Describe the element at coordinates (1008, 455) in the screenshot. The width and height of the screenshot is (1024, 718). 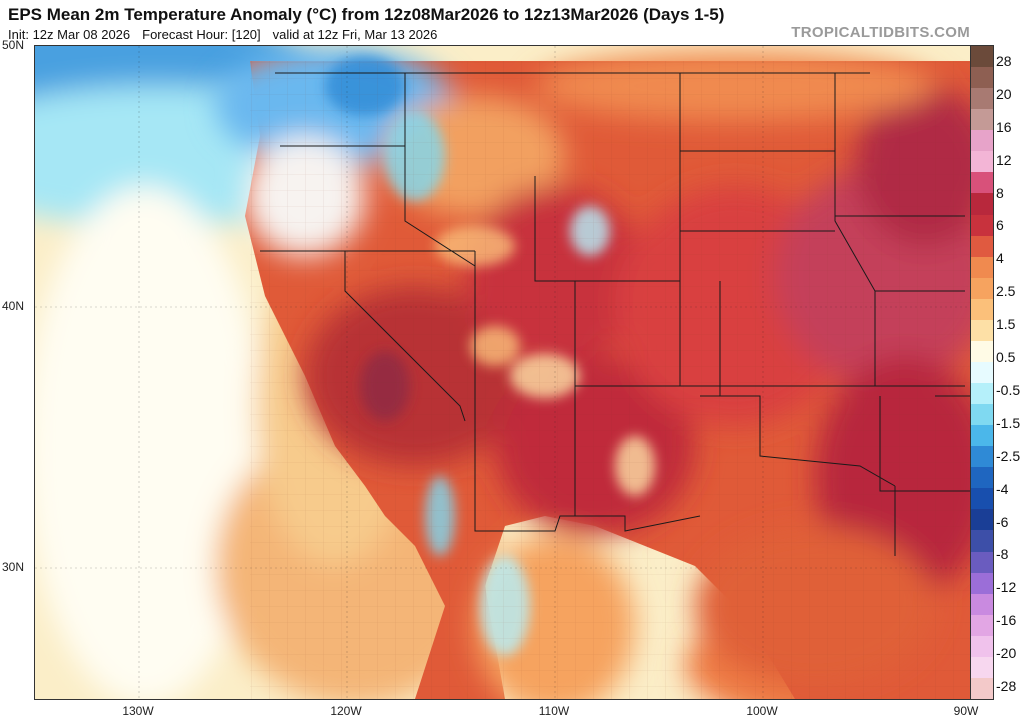
I see `colorbar-label: -2.5` at that location.